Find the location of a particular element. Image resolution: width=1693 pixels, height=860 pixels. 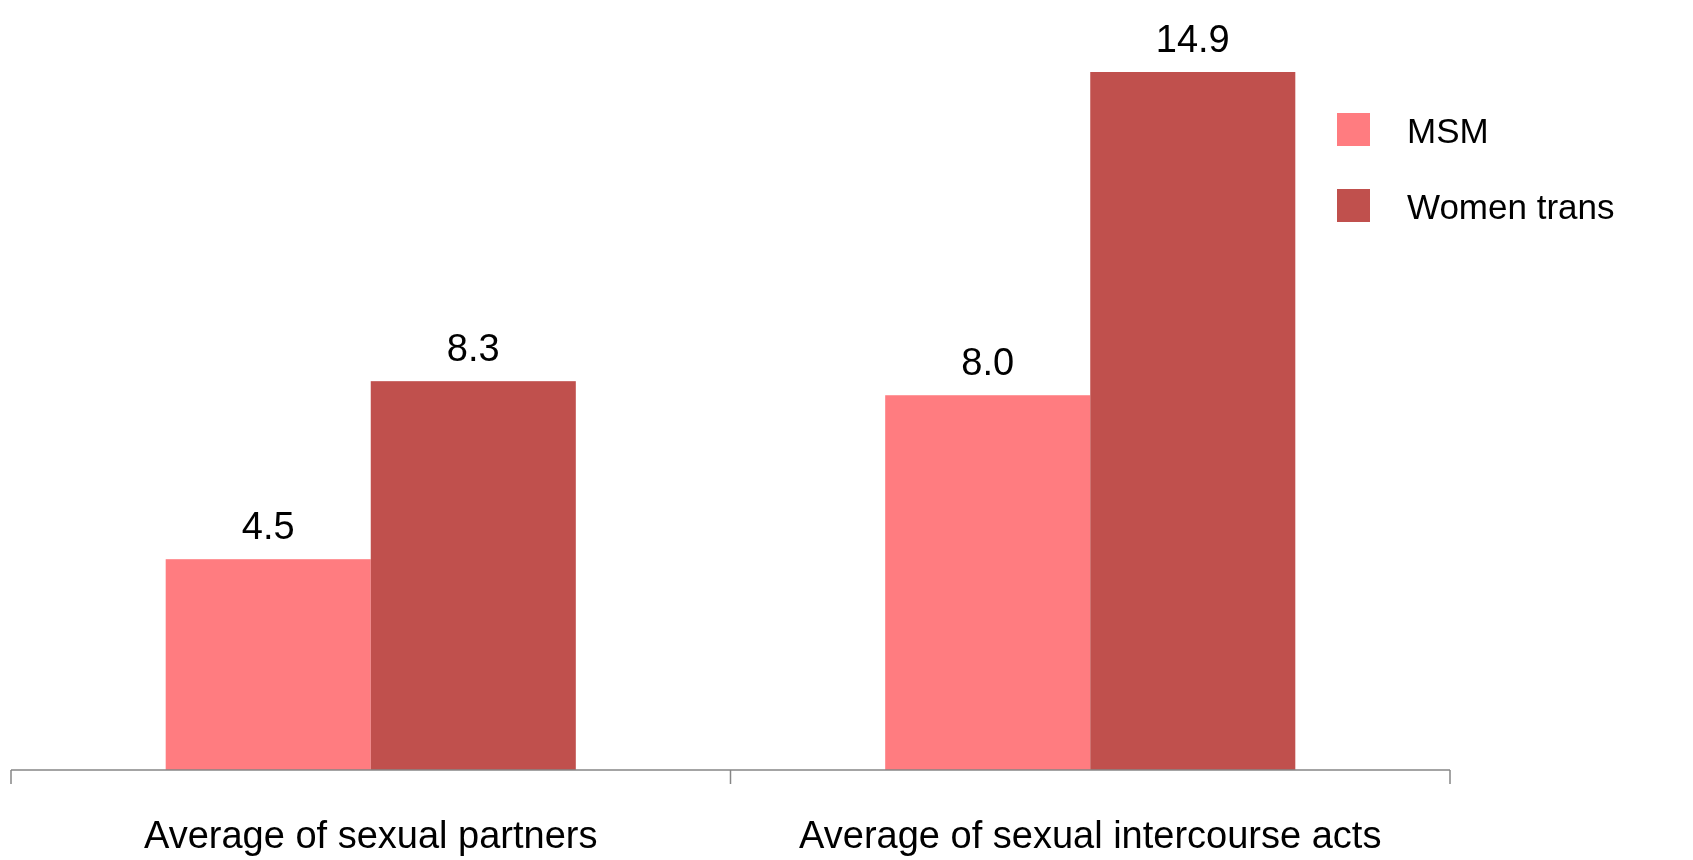

legend-label: Women trans is located at coordinates (1511, 206).